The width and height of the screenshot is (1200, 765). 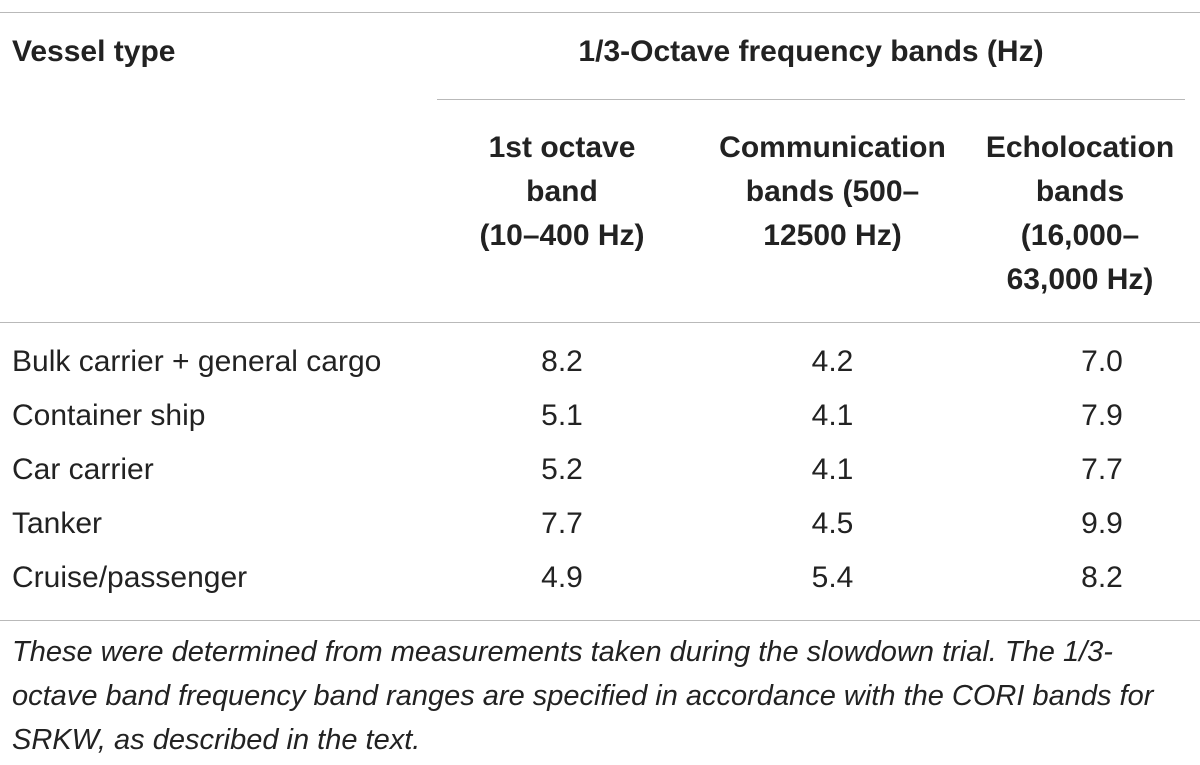 What do you see at coordinates (94, 51) in the screenshot?
I see `vessel-type-header: Vessel type` at bounding box center [94, 51].